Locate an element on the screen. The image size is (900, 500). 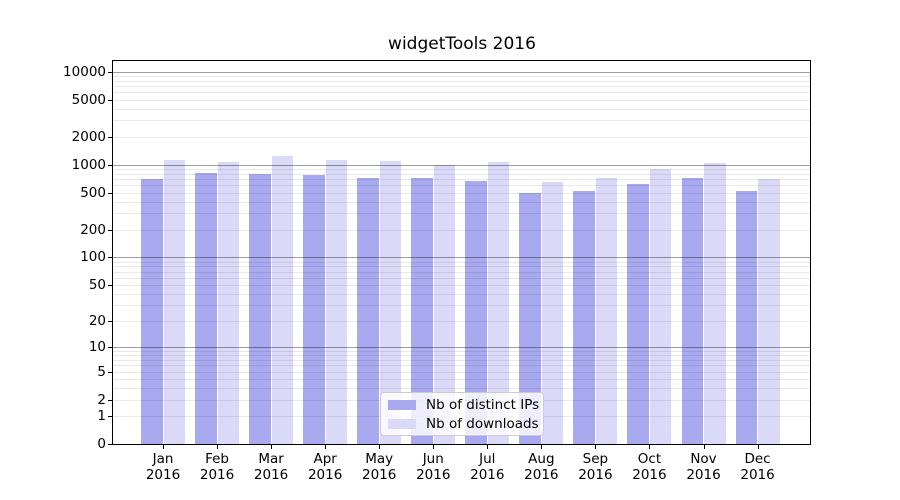
x-tick-label-mar: Mar 2016 is located at coordinates (271, 467).